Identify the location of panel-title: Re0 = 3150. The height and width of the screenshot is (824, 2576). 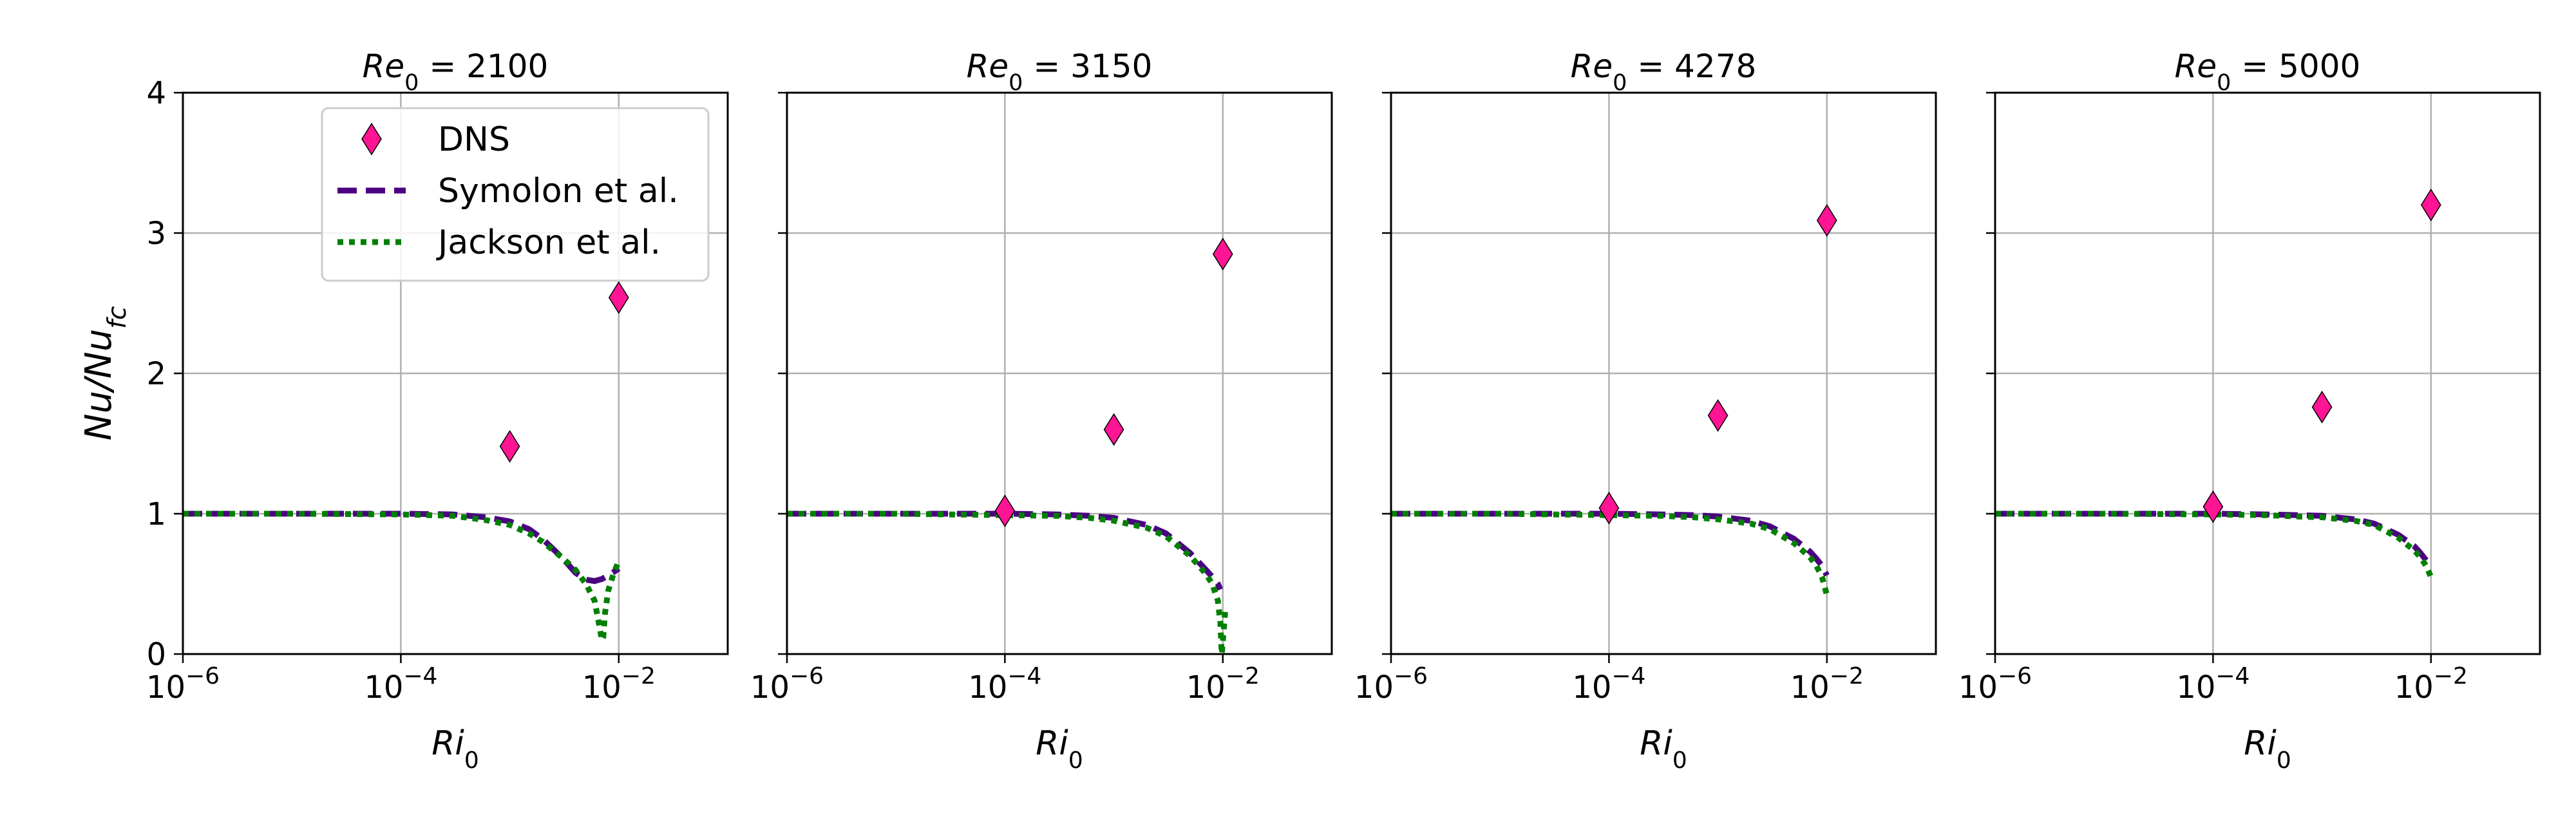
(1060, 72).